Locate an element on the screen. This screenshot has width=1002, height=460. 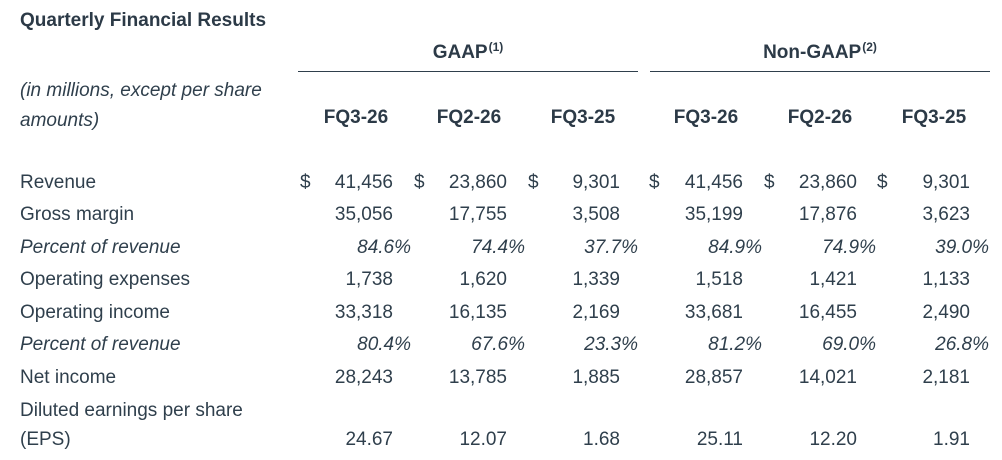
table-cell: 80.4% is located at coordinates (384, 344).